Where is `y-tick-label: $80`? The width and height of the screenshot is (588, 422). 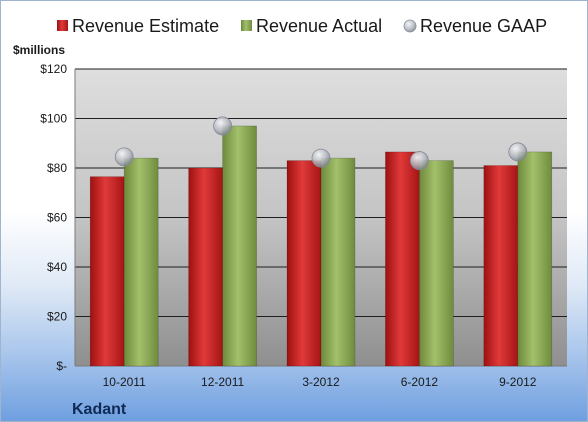 y-tick-label: $80 is located at coordinates (57, 168).